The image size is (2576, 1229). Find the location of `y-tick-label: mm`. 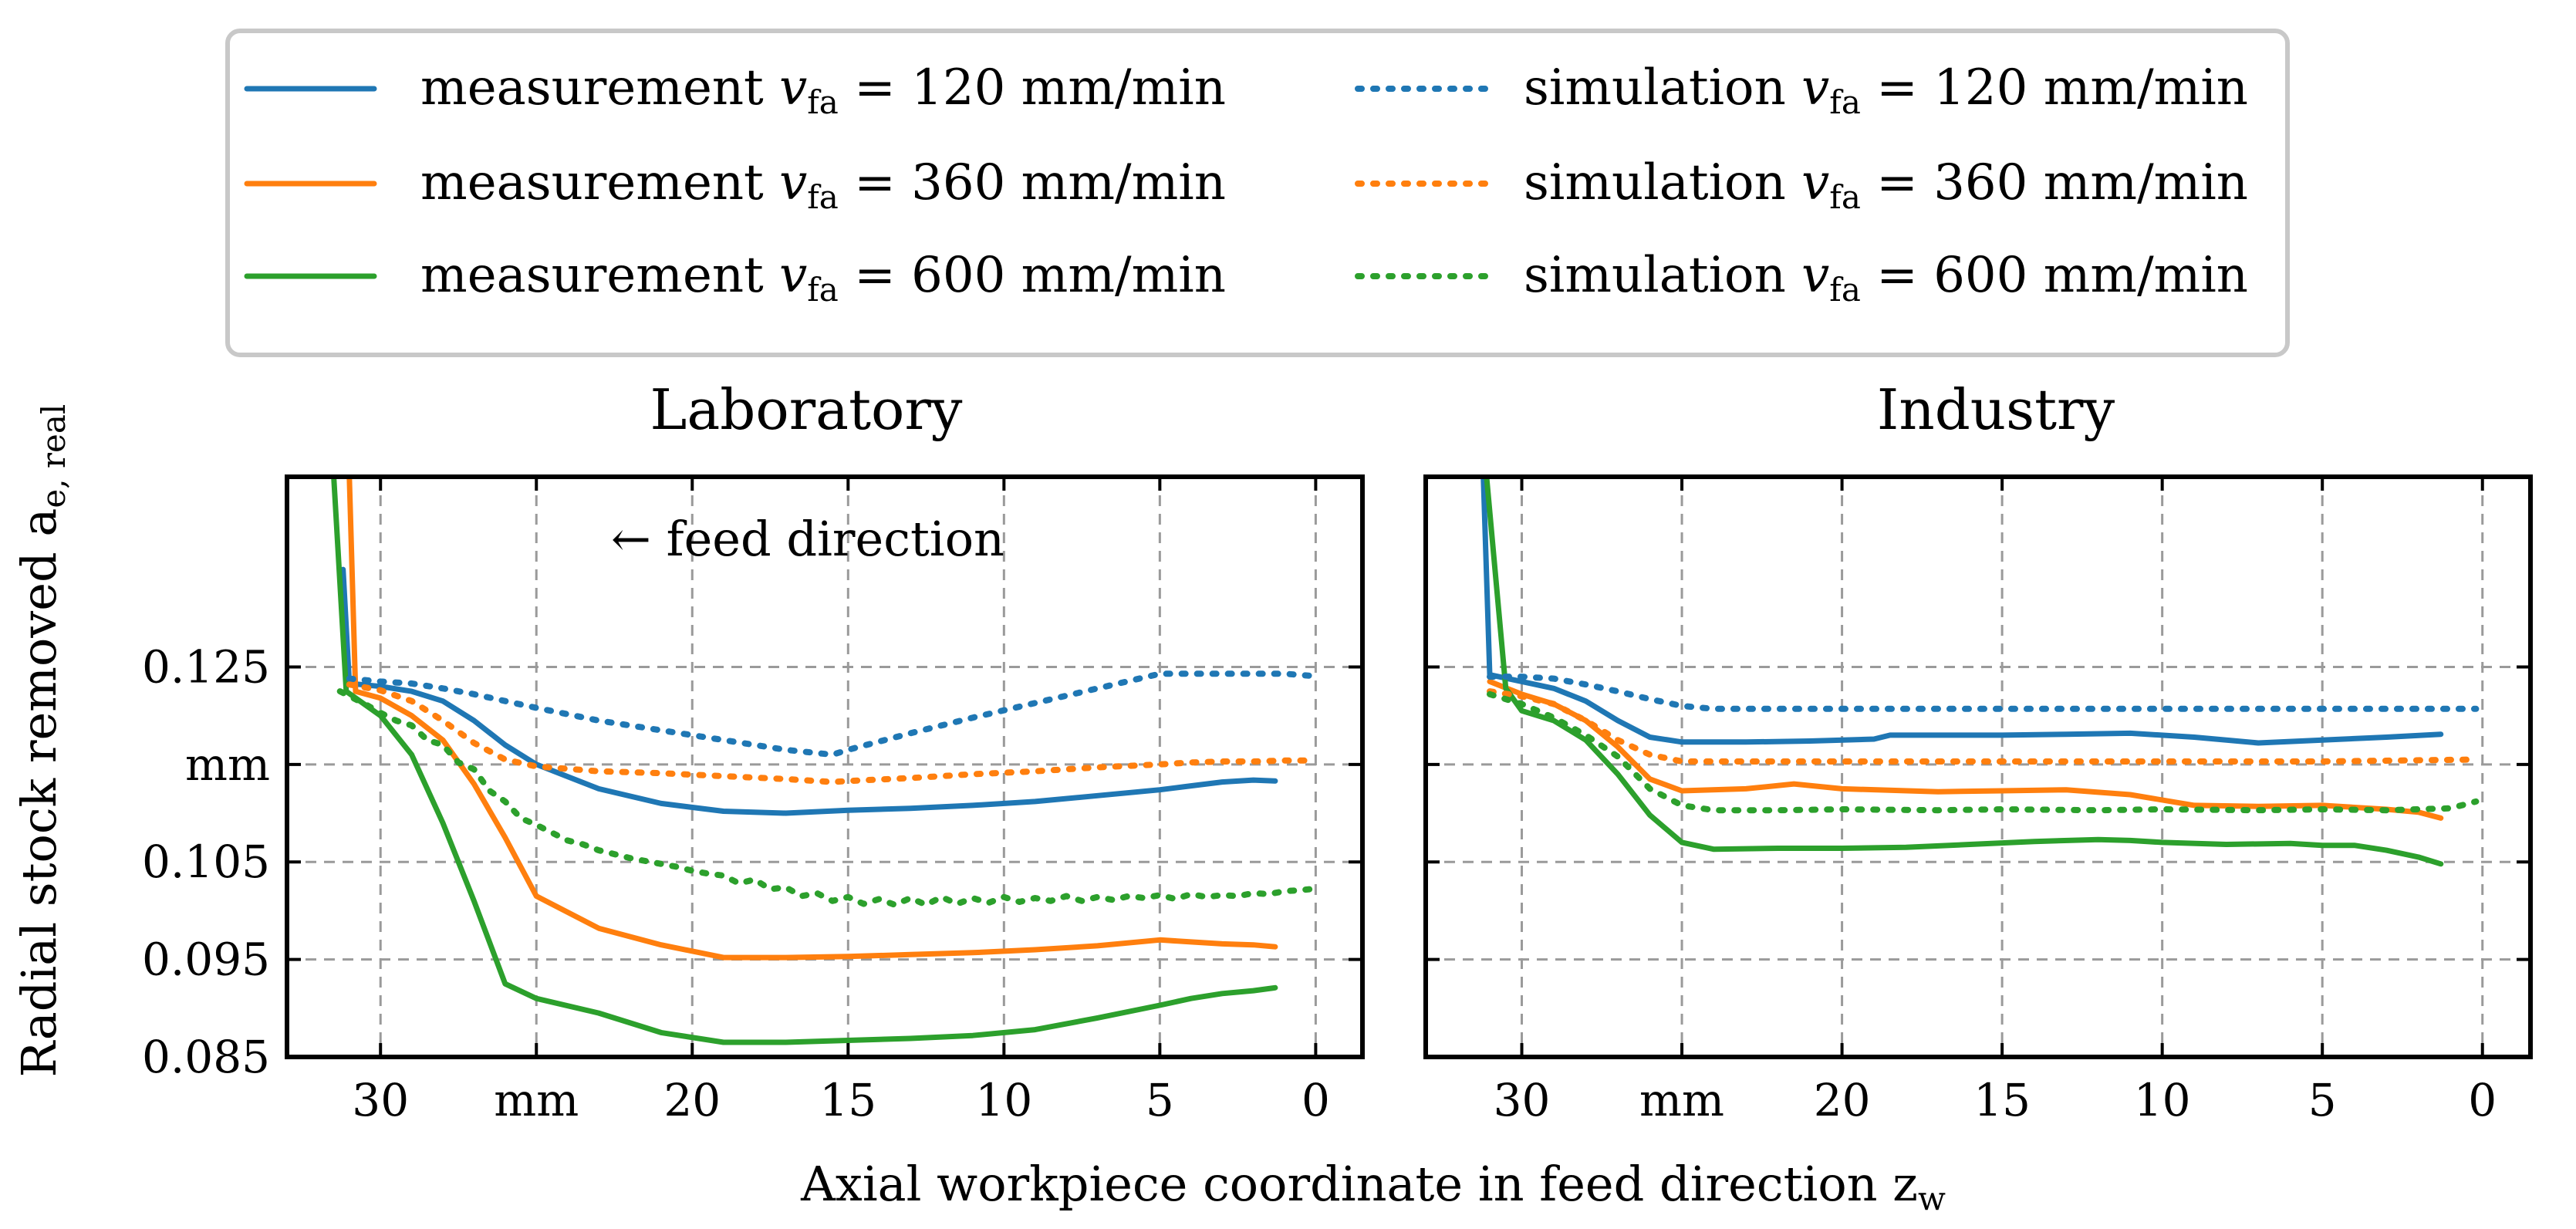

y-tick-label: mm is located at coordinates (228, 764).